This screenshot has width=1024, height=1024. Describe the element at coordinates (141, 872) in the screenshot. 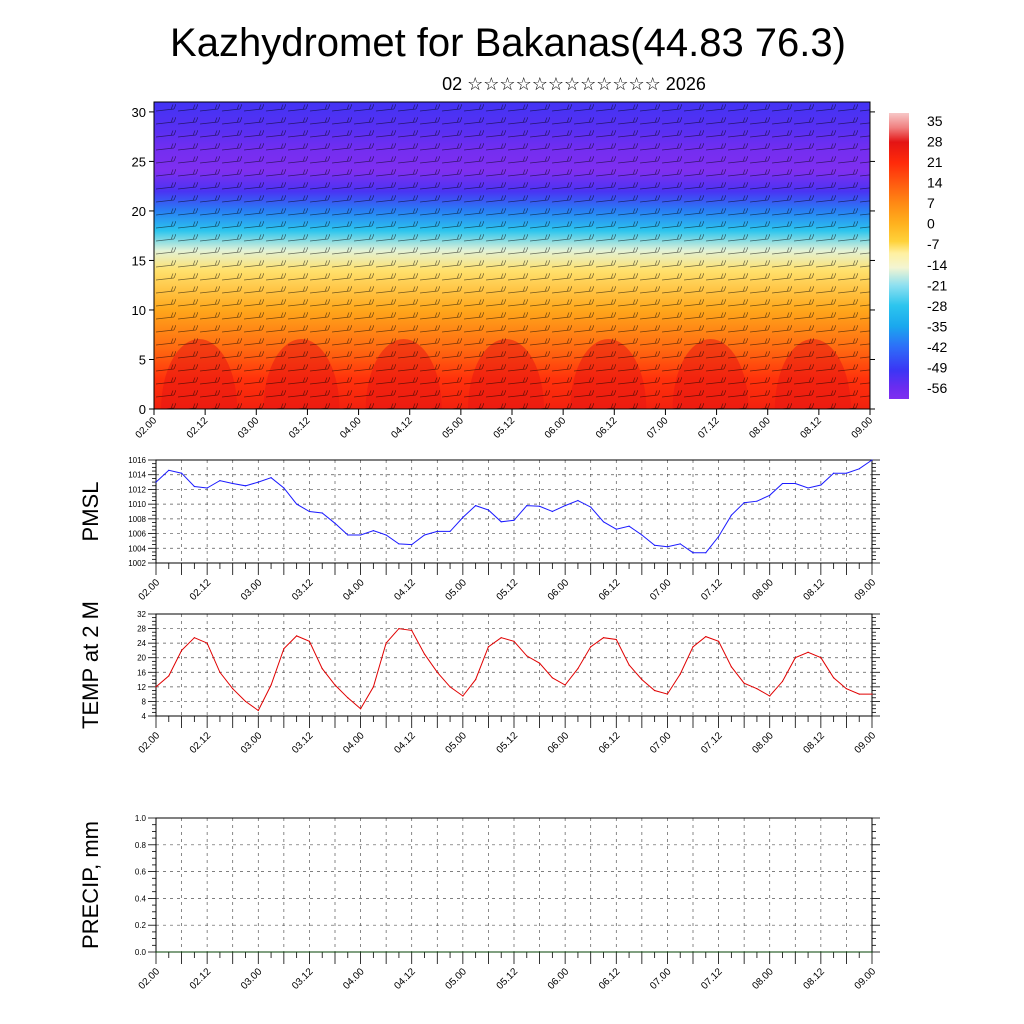

I see `y-tick-label: 0.6` at that location.